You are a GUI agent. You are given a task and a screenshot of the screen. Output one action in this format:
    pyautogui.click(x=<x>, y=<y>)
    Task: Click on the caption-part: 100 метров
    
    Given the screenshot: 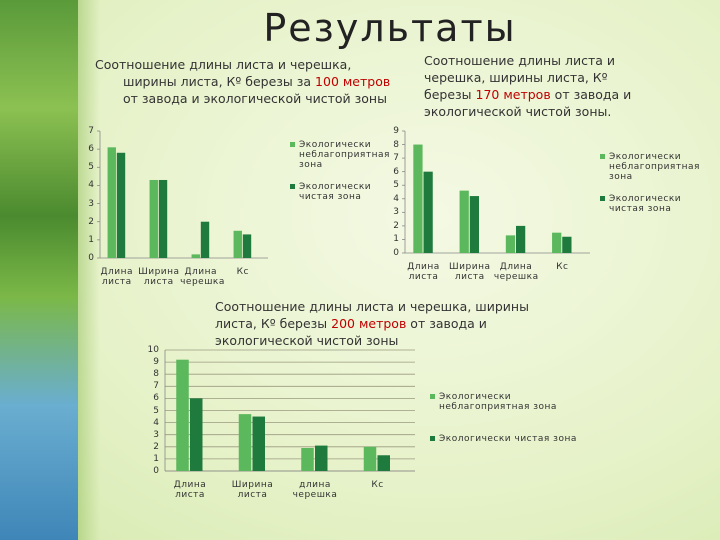 What is the action you would take?
    pyautogui.click(x=353, y=81)
    